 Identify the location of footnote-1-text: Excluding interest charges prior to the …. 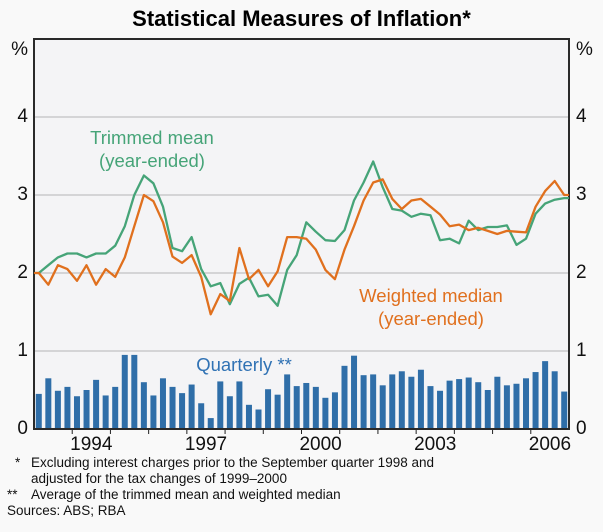
(232, 470).